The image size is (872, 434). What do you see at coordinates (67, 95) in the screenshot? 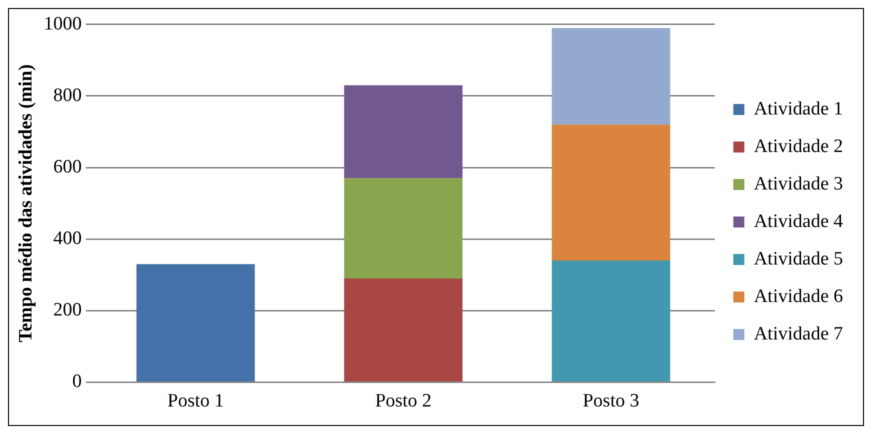
I see `y-tick-label: 800` at bounding box center [67, 95].